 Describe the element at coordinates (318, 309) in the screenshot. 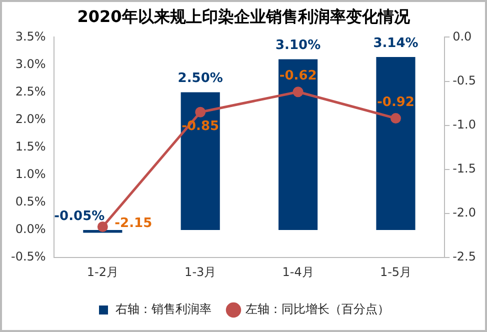

I see `legend-label: 左轴：同比增长（百分点）` at that location.